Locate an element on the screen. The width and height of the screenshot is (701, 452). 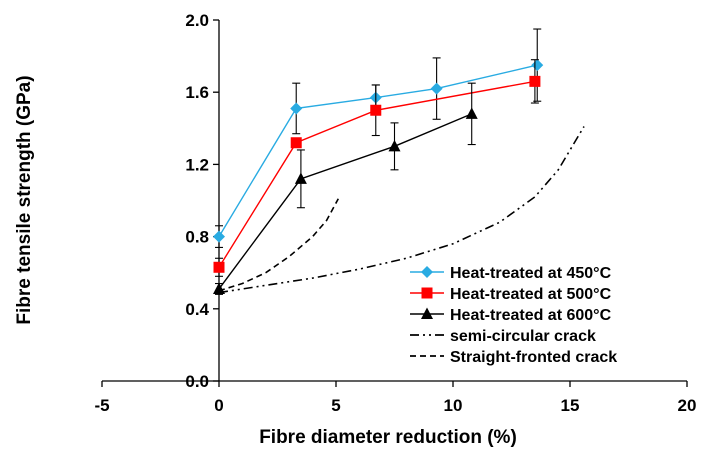
x-tick-label: 10 is located at coordinates (453, 405).